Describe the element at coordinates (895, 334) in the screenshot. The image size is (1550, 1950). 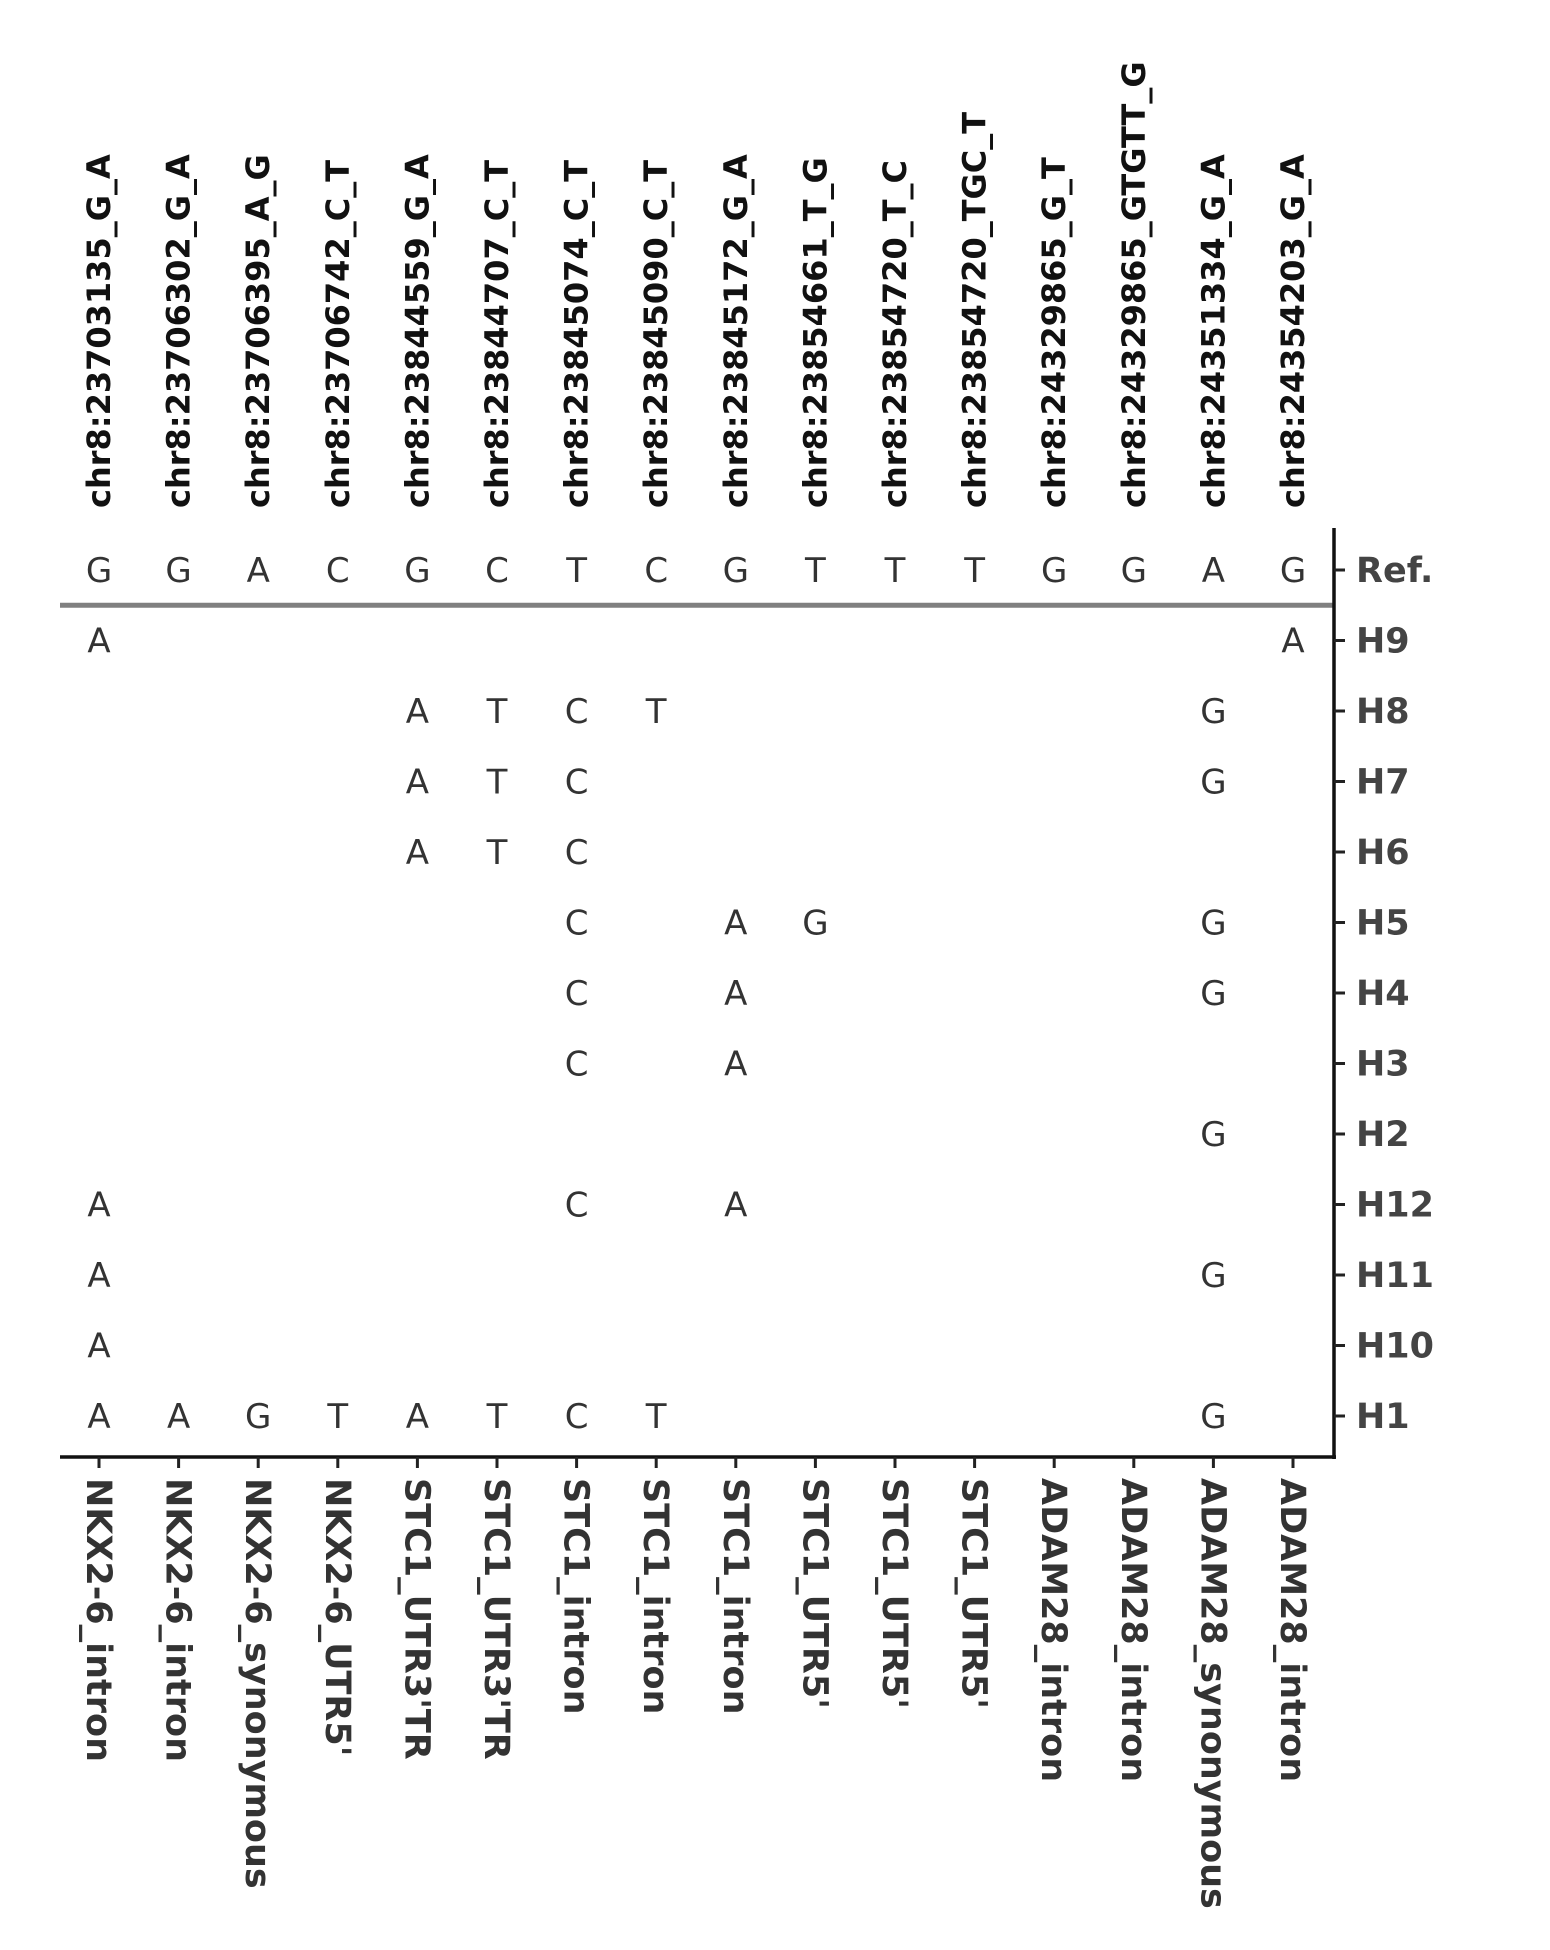
I see `variant-label: chr8:23854720_T_C` at that location.